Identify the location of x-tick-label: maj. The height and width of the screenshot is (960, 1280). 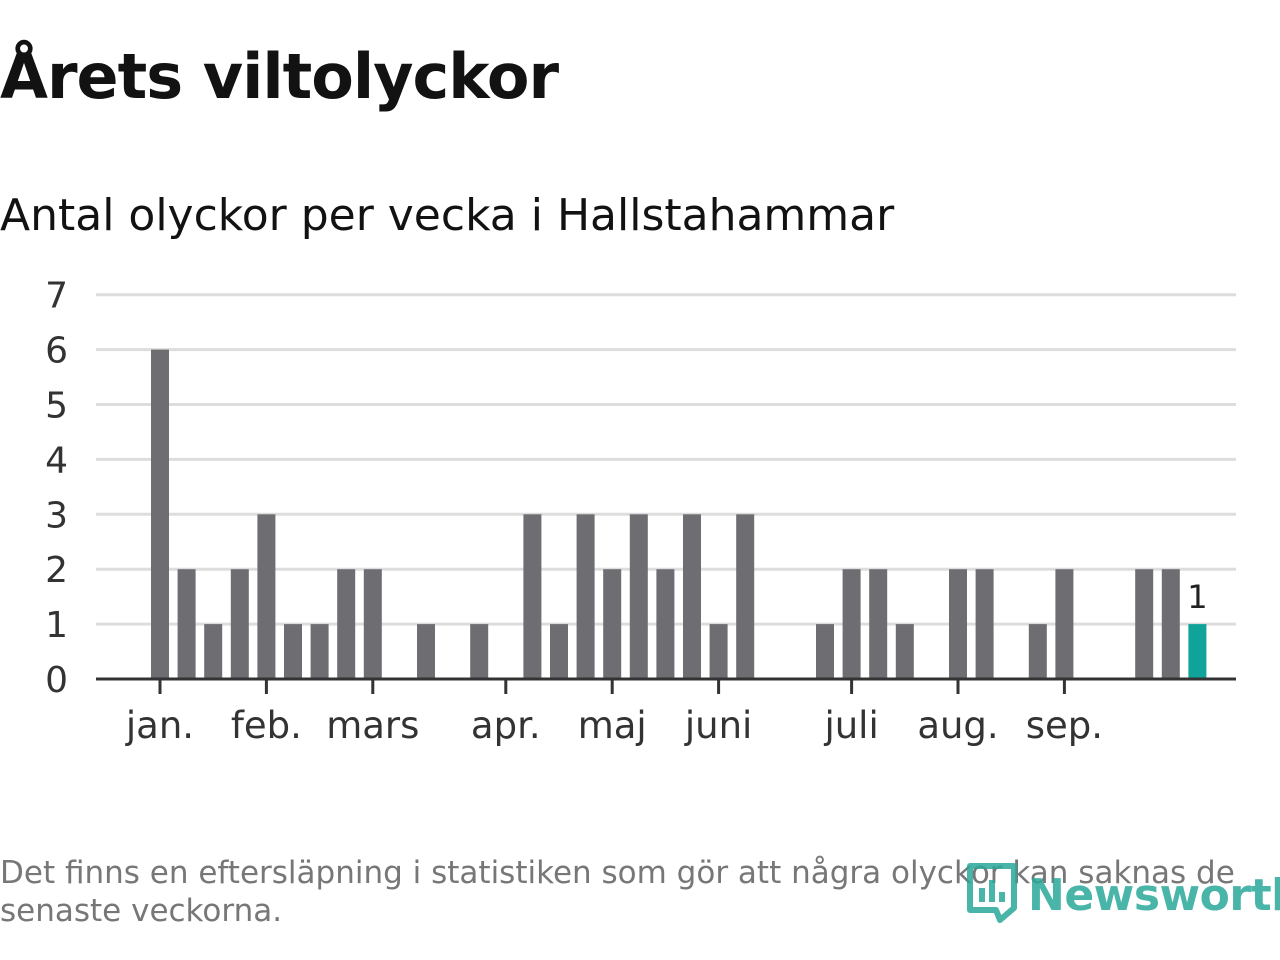
(612, 725).